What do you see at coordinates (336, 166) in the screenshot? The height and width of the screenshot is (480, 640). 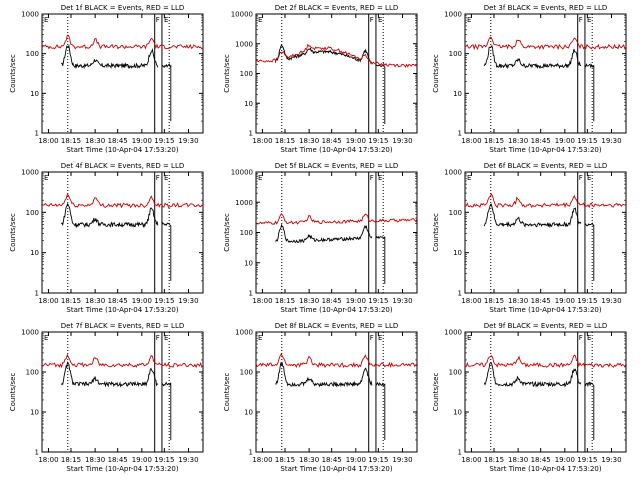 I see `panel-title: Det 5f BLACK = Events, RED = LLD` at bounding box center [336, 166].